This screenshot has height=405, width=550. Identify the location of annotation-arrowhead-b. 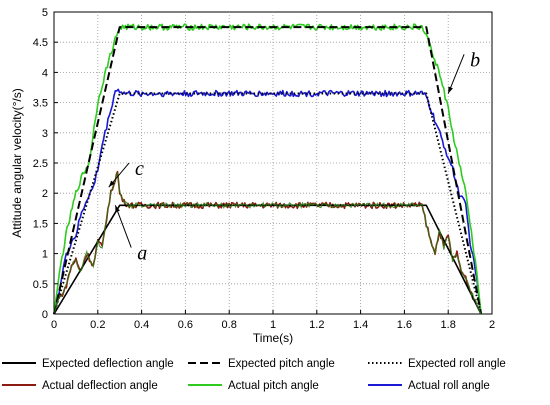
(450, 90).